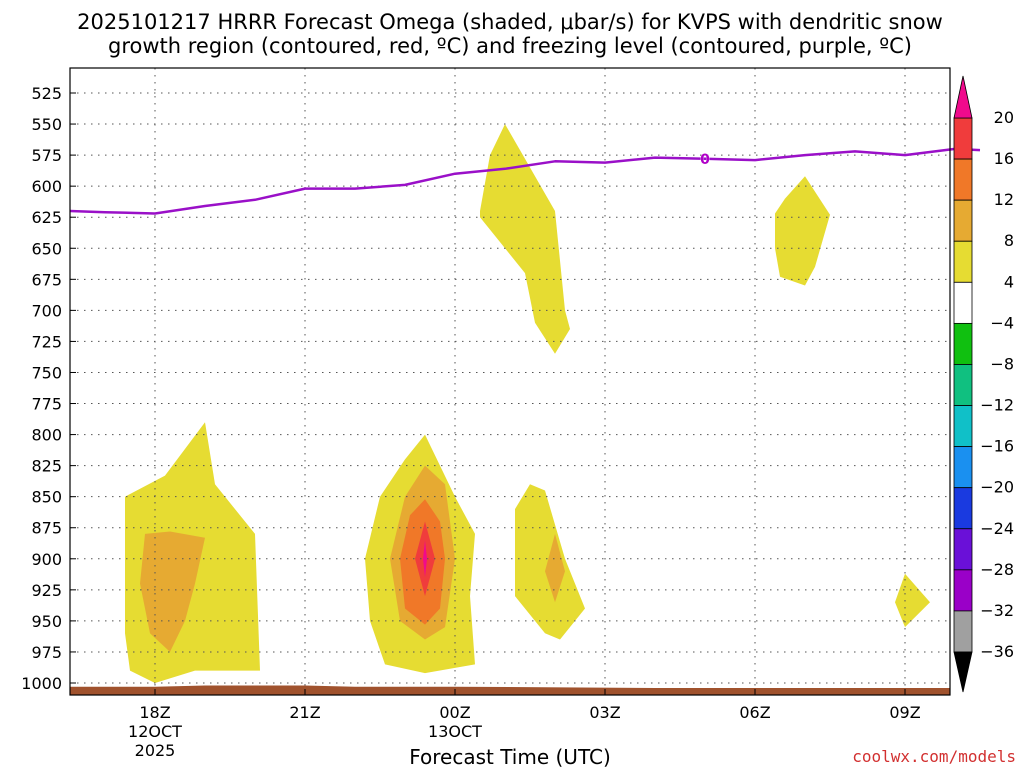 The image size is (1024, 768). Describe the element at coordinates (46, 155) in the screenshot. I see `y-tick-label-575: 575` at that location.